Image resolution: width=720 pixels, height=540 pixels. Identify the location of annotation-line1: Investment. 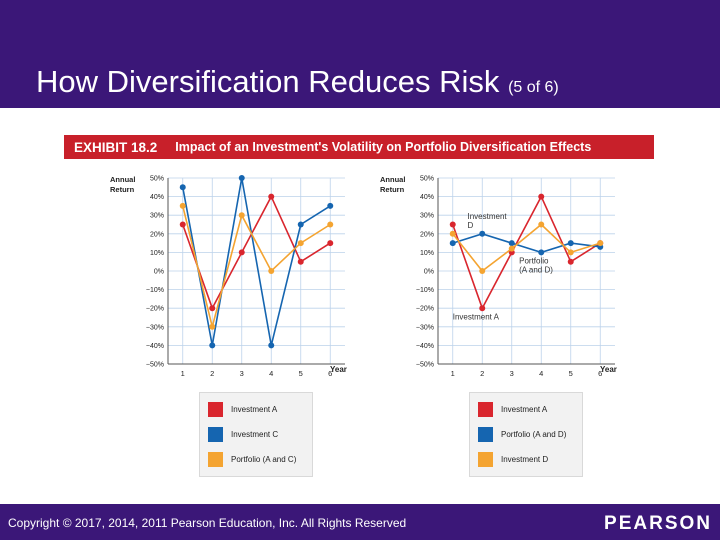
(488, 216).